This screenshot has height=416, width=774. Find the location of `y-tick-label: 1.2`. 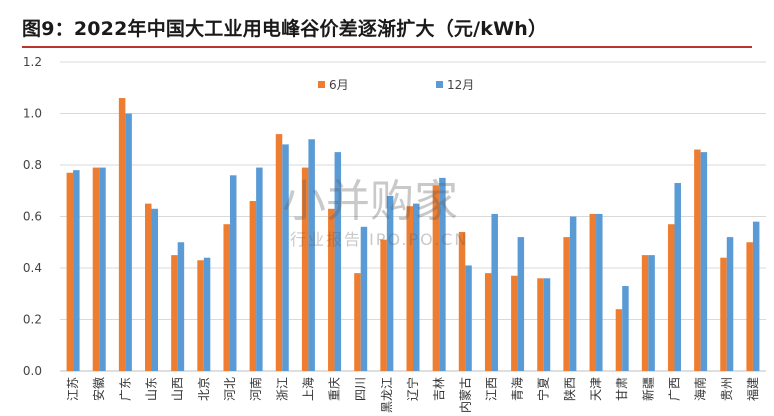

y-tick-label: 1.2 is located at coordinates (32, 62).